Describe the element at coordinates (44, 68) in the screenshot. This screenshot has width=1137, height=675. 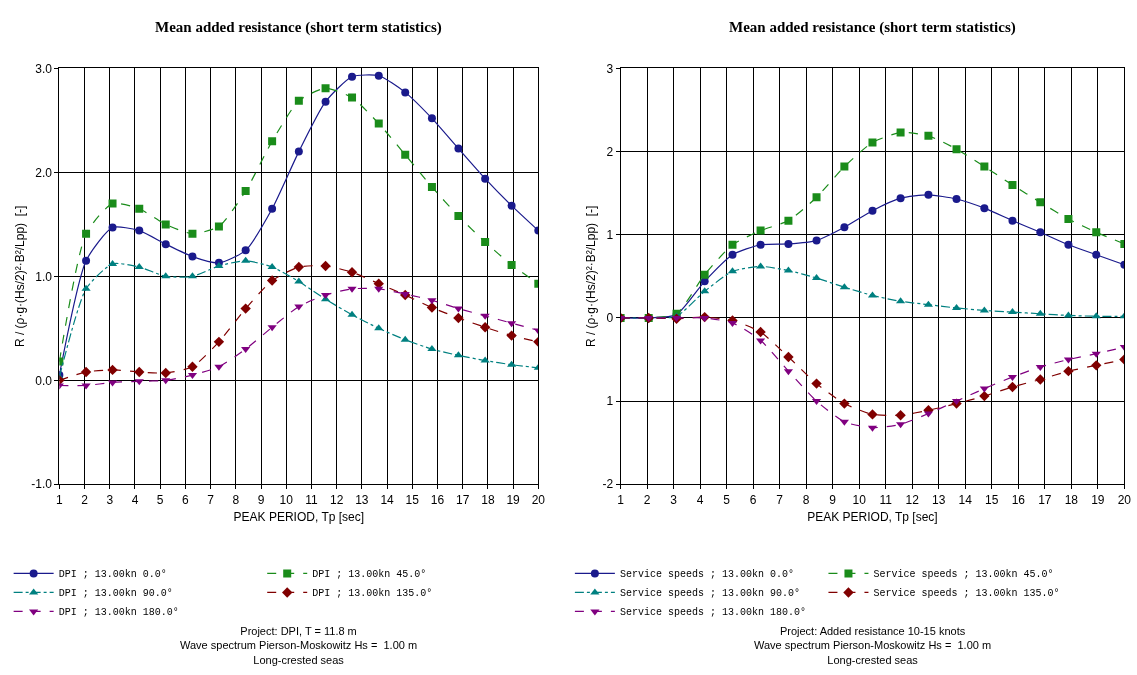
I see `y-tick-label: 3.0` at that location.